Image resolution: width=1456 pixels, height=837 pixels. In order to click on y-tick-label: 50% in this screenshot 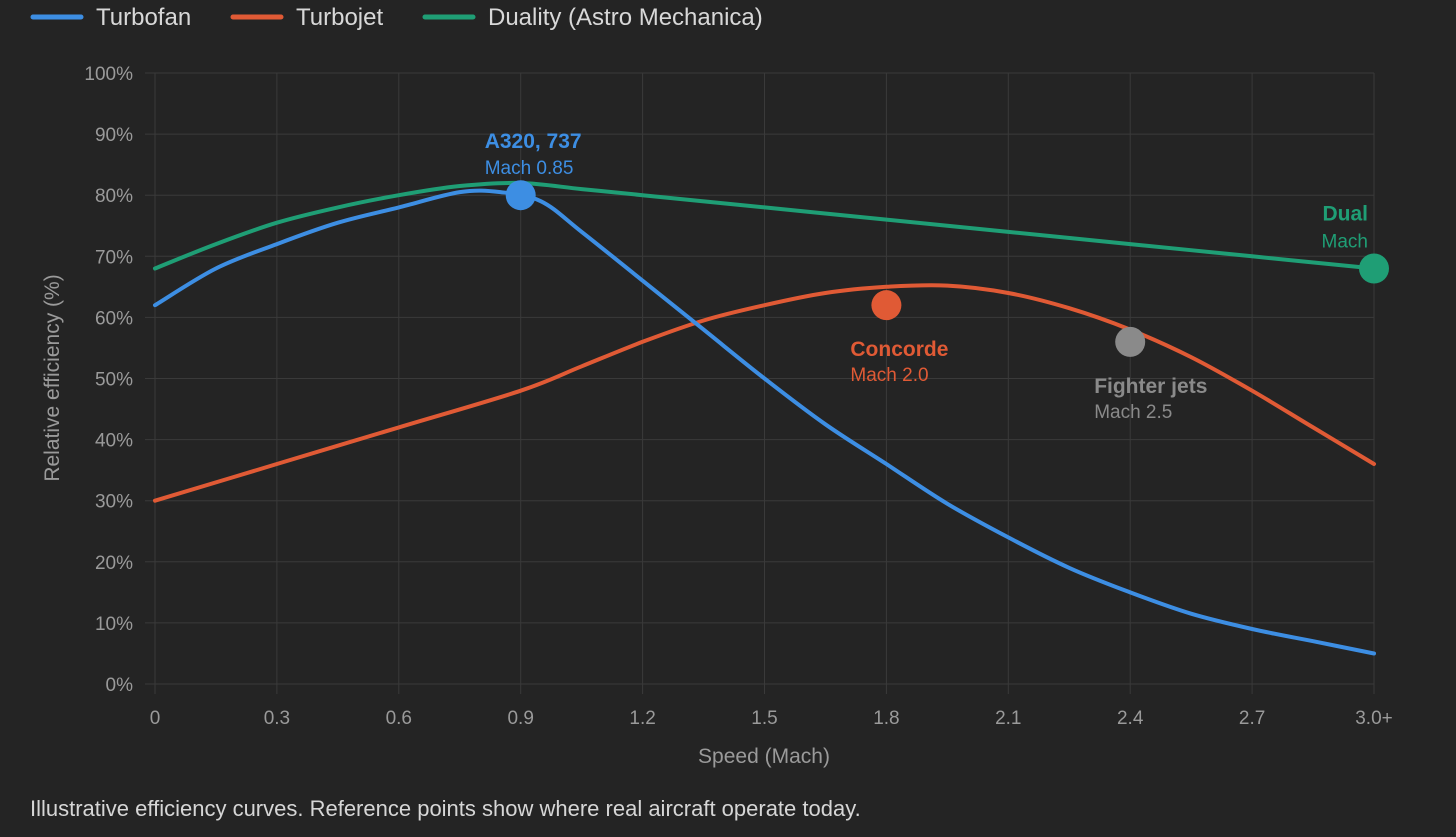, I will do `click(114, 380)`.